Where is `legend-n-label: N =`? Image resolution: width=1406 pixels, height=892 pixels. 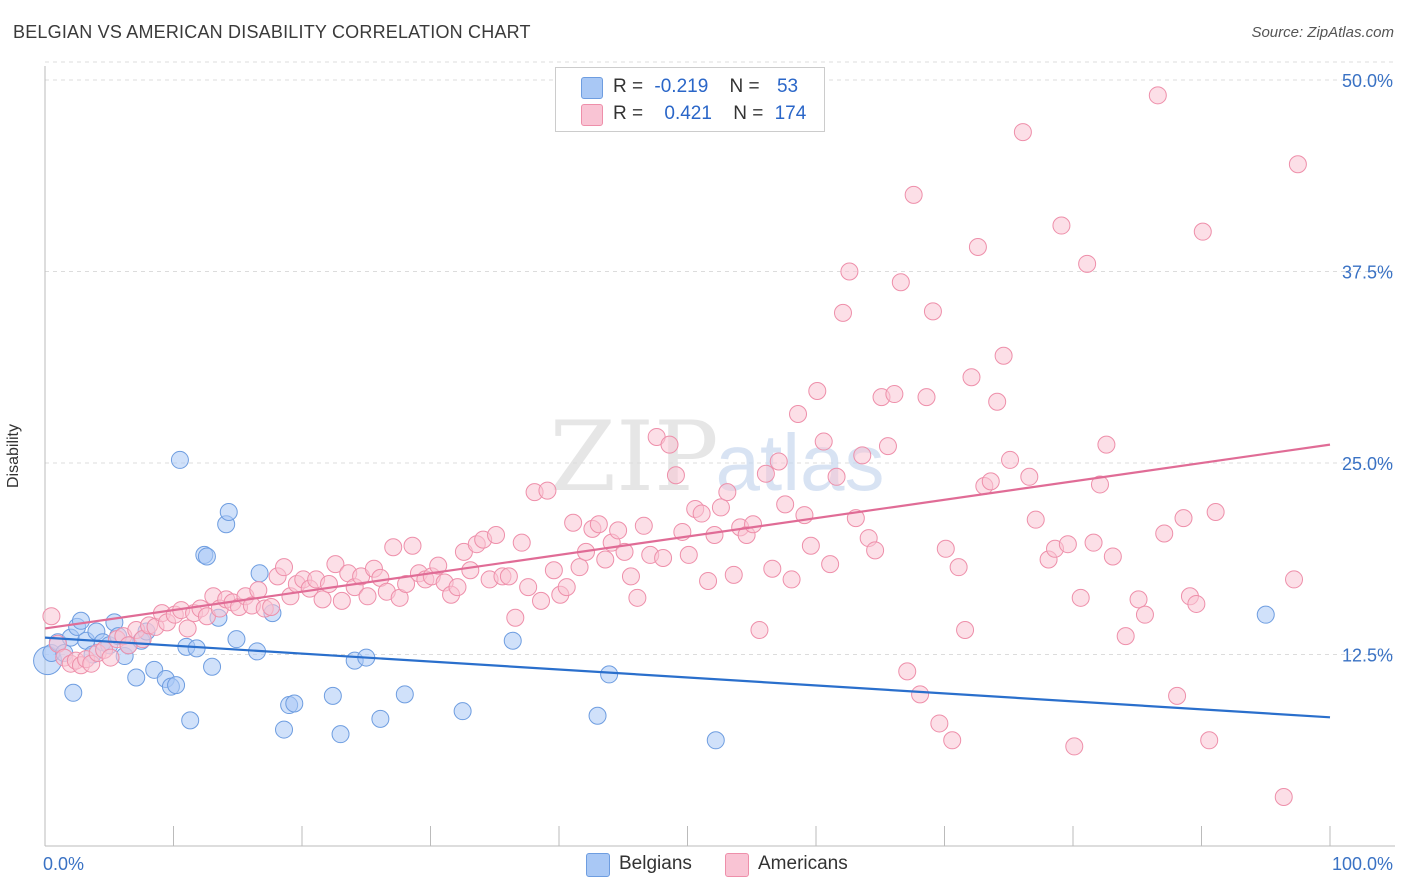
legend-n-label: N = is located at coordinates (748, 113).